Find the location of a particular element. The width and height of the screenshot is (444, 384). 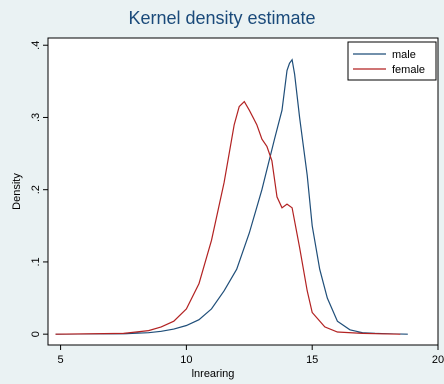

x-tick-label: 5 is located at coordinates (61, 360).